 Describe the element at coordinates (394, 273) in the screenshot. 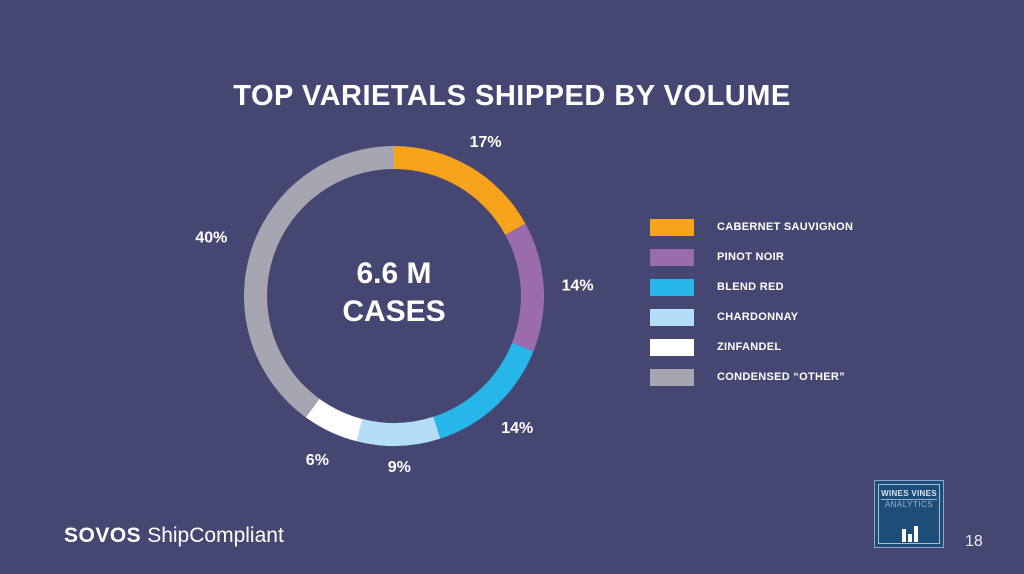

I see `center-value: 6.6 M` at that location.